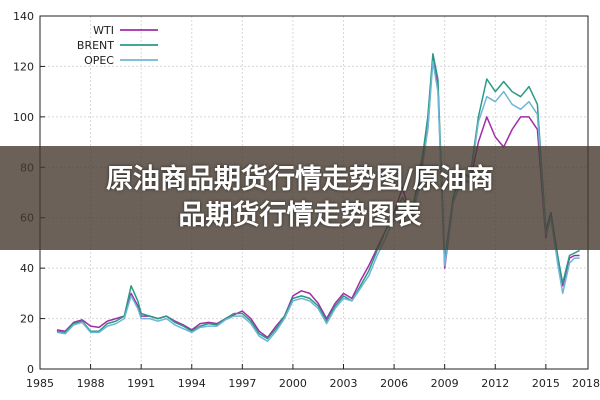 This screenshot has width=600, height=400. Describe the element at coordinates (300, 215) in the screenshot. I see `banner-line-2: 品期货行情走势图表` at that location.